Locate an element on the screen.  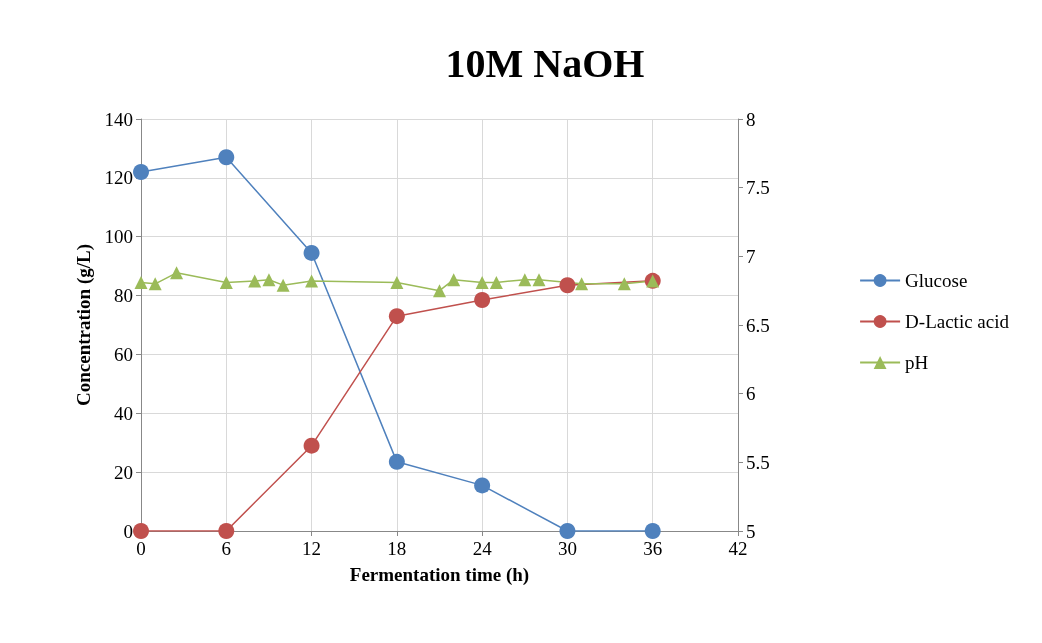
y-tick-label: 0 is located at coordinates (128, 531).